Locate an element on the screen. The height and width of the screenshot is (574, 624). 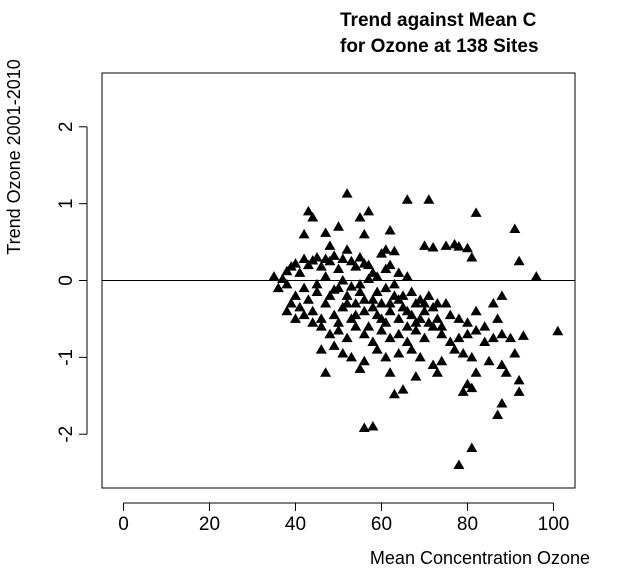
x-tick-label: 60 is located at coordinates (381, 524).